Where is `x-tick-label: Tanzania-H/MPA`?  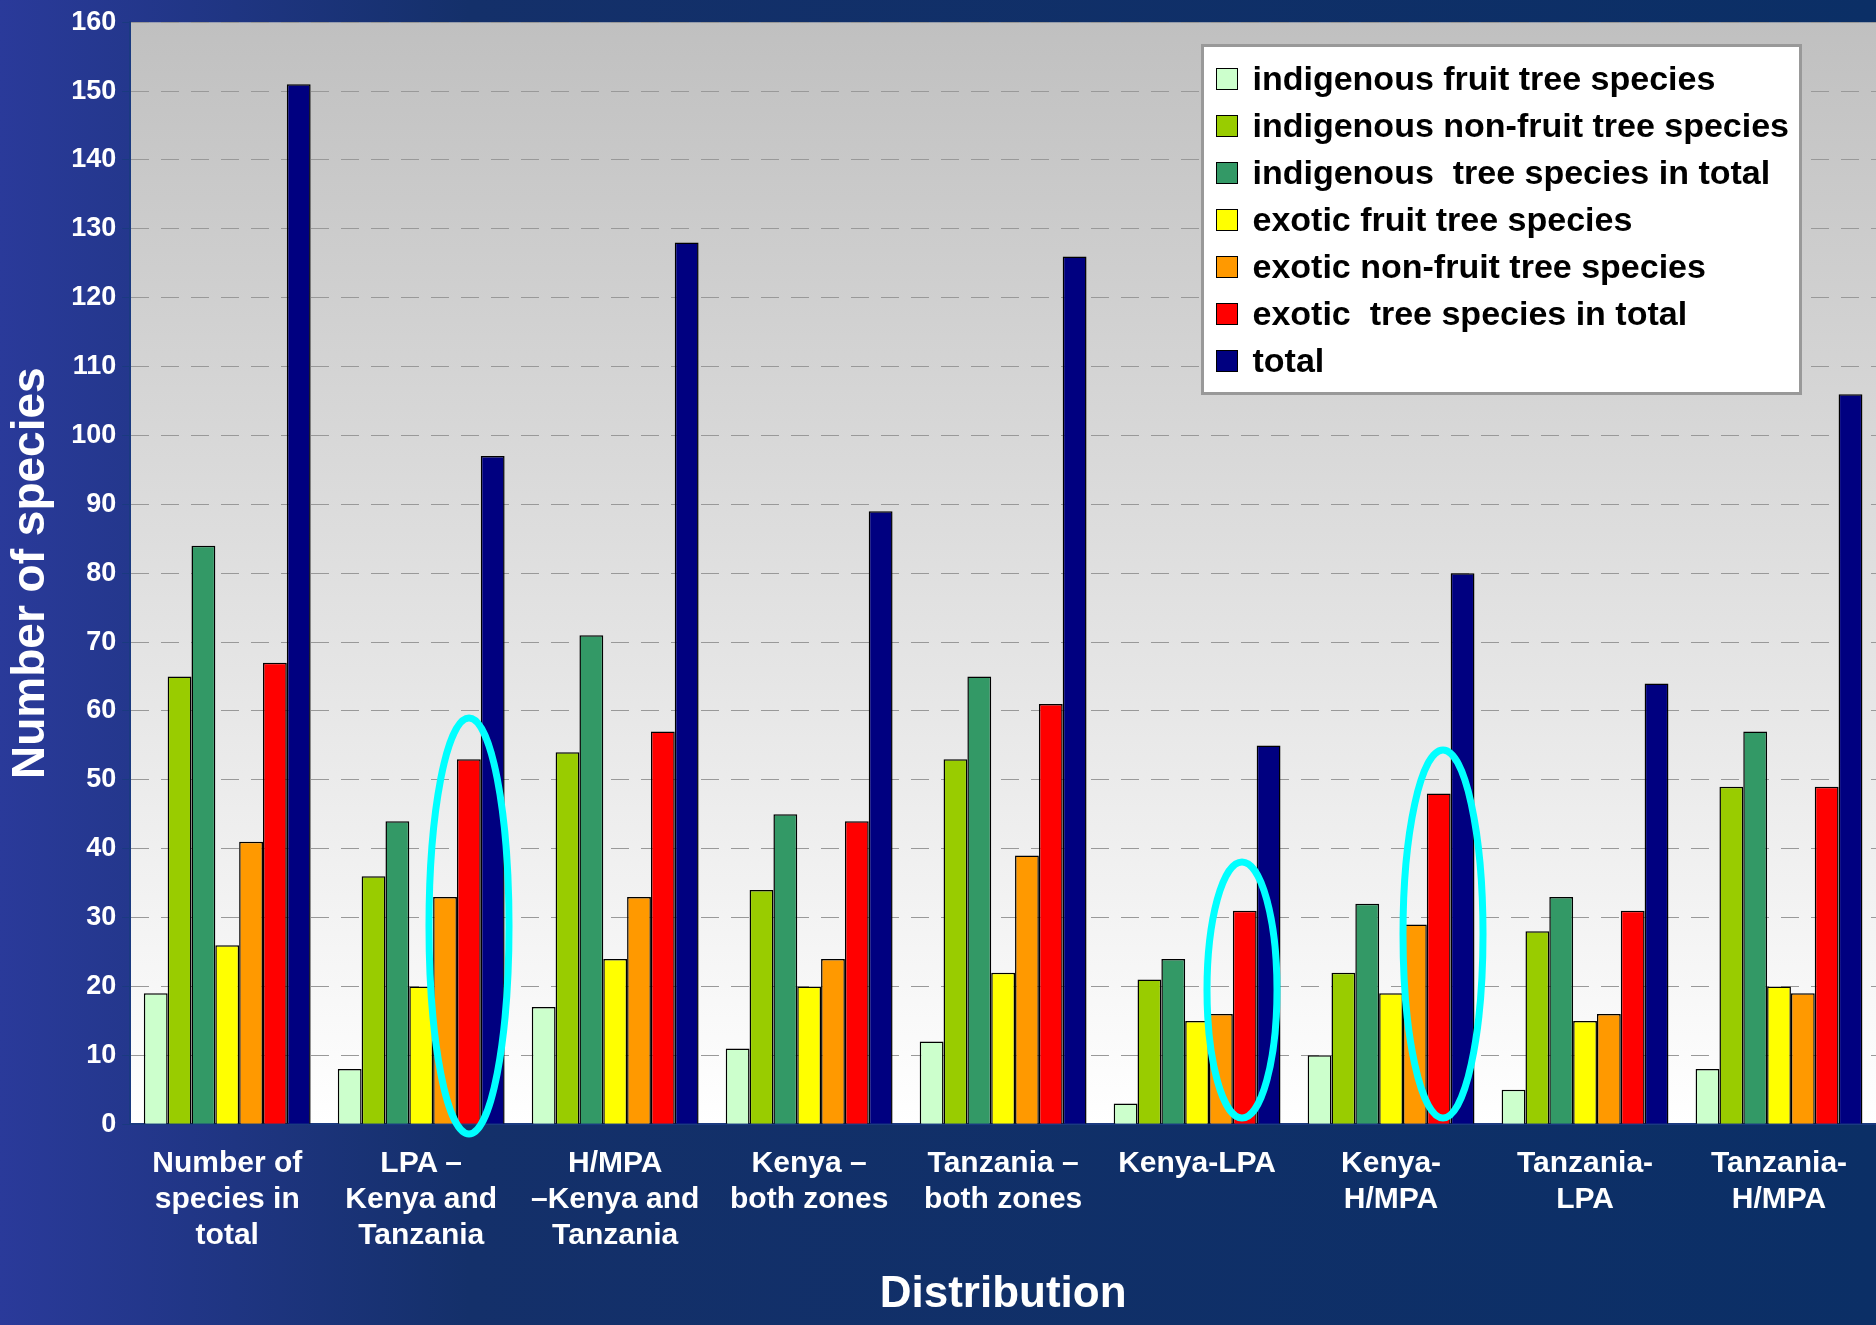
x-tick-label: Tanzania-H/MPA is located at coordinates (1779, 1180).